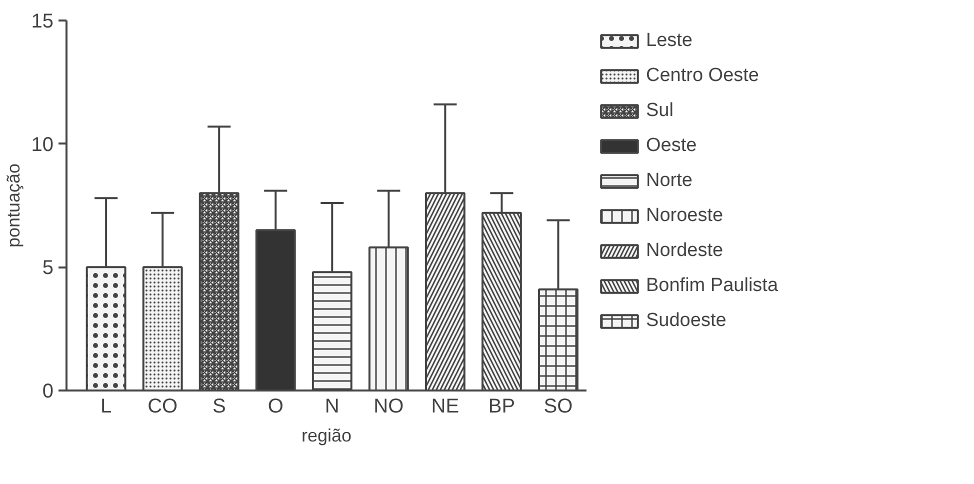  What do you see at coordinates (669, 181) in the screenshot?
I see `legend-label: Norte` at bounding box center [669, 181].